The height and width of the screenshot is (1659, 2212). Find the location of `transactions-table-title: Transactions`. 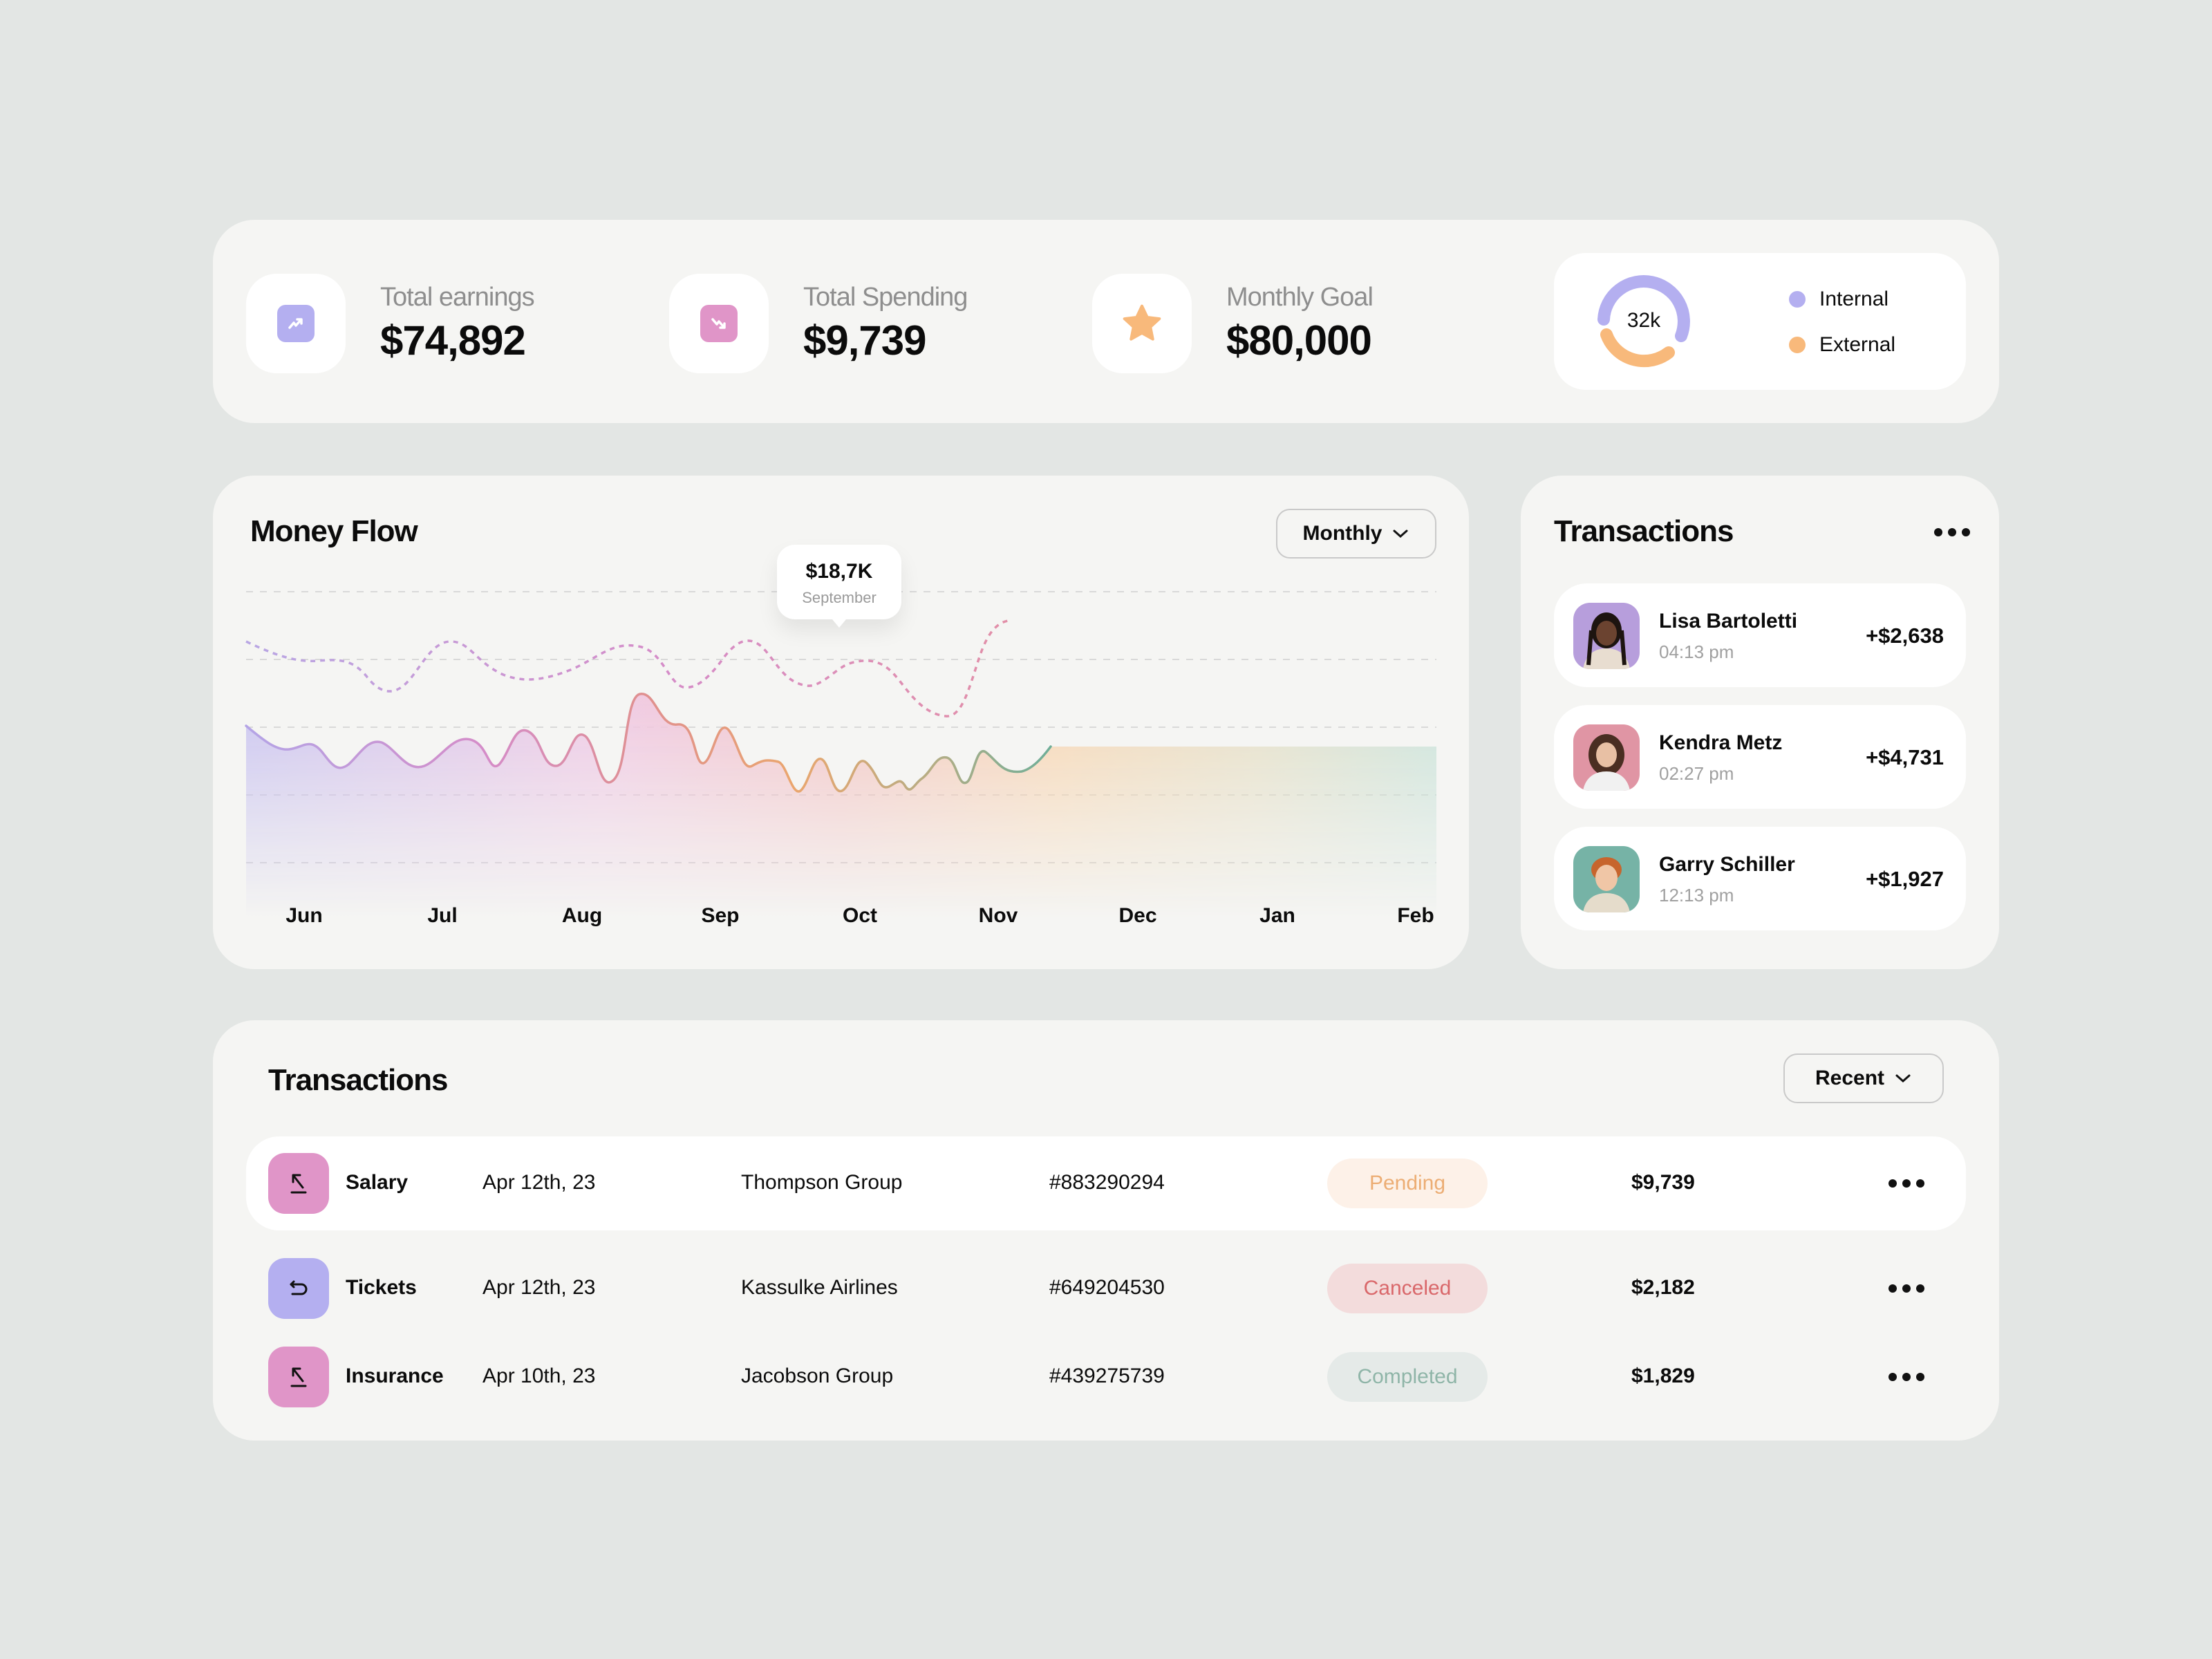

transactions-table-title: Transactions is located at coordinates (358, 1080).